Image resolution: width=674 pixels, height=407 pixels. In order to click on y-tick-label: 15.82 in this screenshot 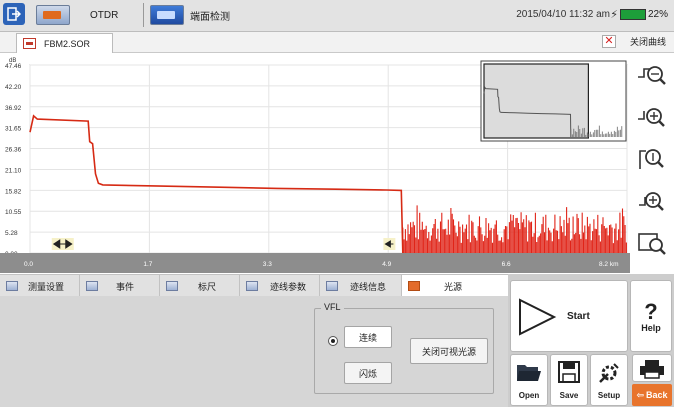, I will do `click(13, 191)`.